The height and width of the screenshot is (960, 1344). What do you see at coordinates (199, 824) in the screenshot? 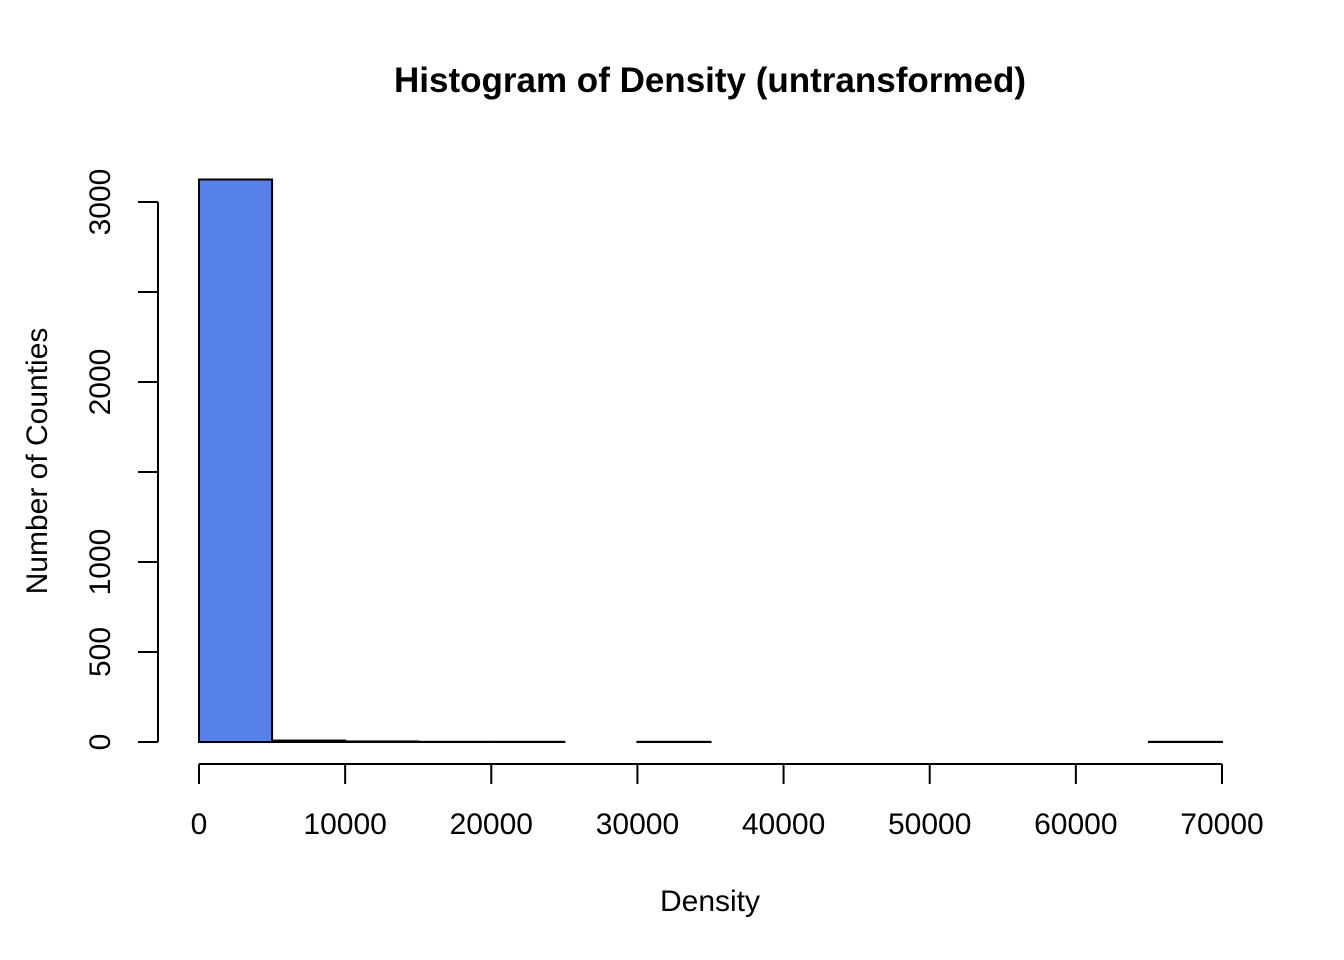
I see `x-tick-label: 0` at bounding box center [199, 824].